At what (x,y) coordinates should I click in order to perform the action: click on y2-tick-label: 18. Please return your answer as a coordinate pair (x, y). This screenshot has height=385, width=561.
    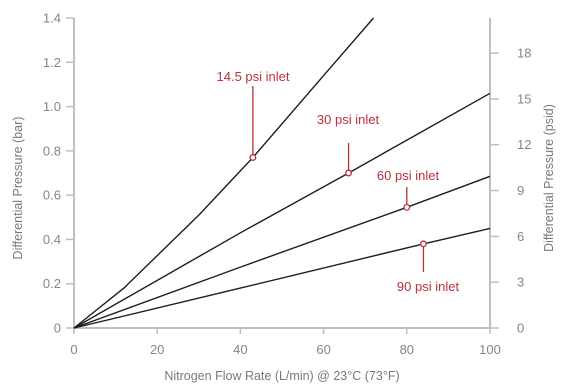
    Looking at the image, I should click on (524, 53).